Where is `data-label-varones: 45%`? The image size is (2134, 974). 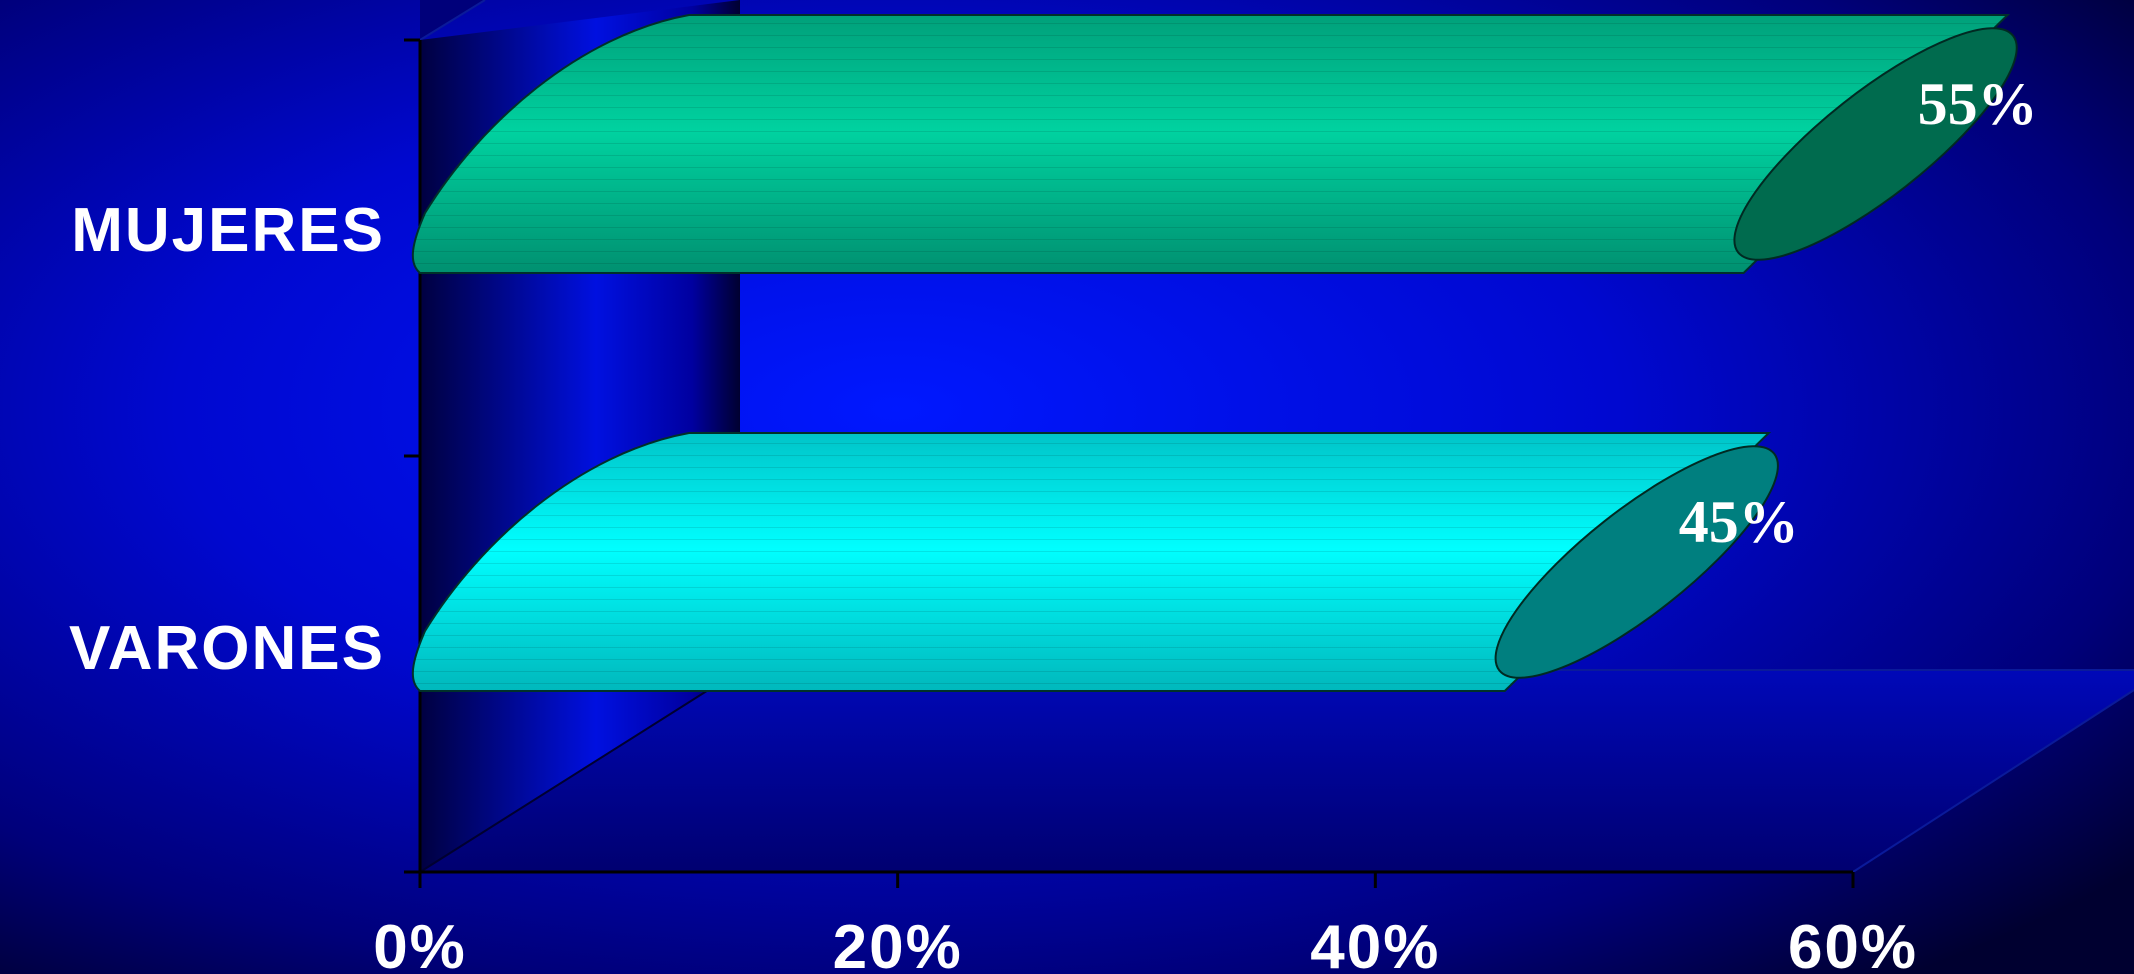 data-label-varones: 45% is located at coordinates (1739, 522).